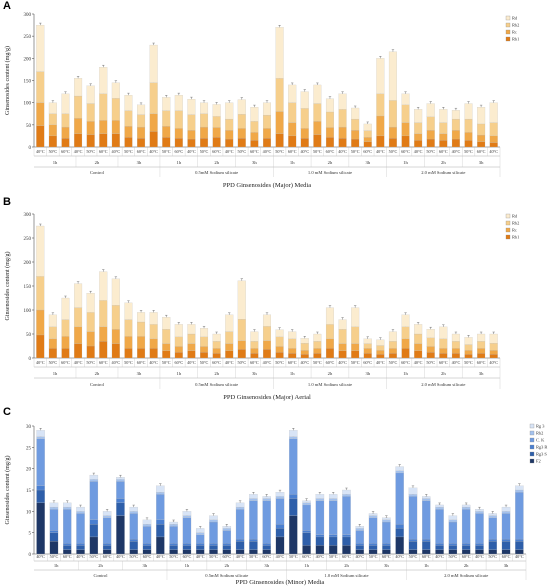  What do you see at coordinates (443, 384) in the screenshot?
I see `group-label: 2.0 mM Sodium silicate` at bounding box center [443, 384].